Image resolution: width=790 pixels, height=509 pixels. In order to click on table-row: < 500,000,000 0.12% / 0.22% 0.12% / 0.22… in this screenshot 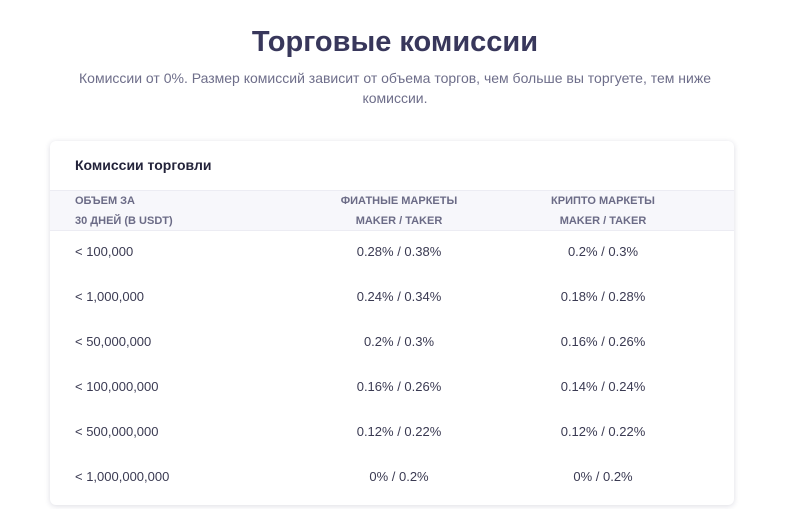, I will do `click(392, 433)`.